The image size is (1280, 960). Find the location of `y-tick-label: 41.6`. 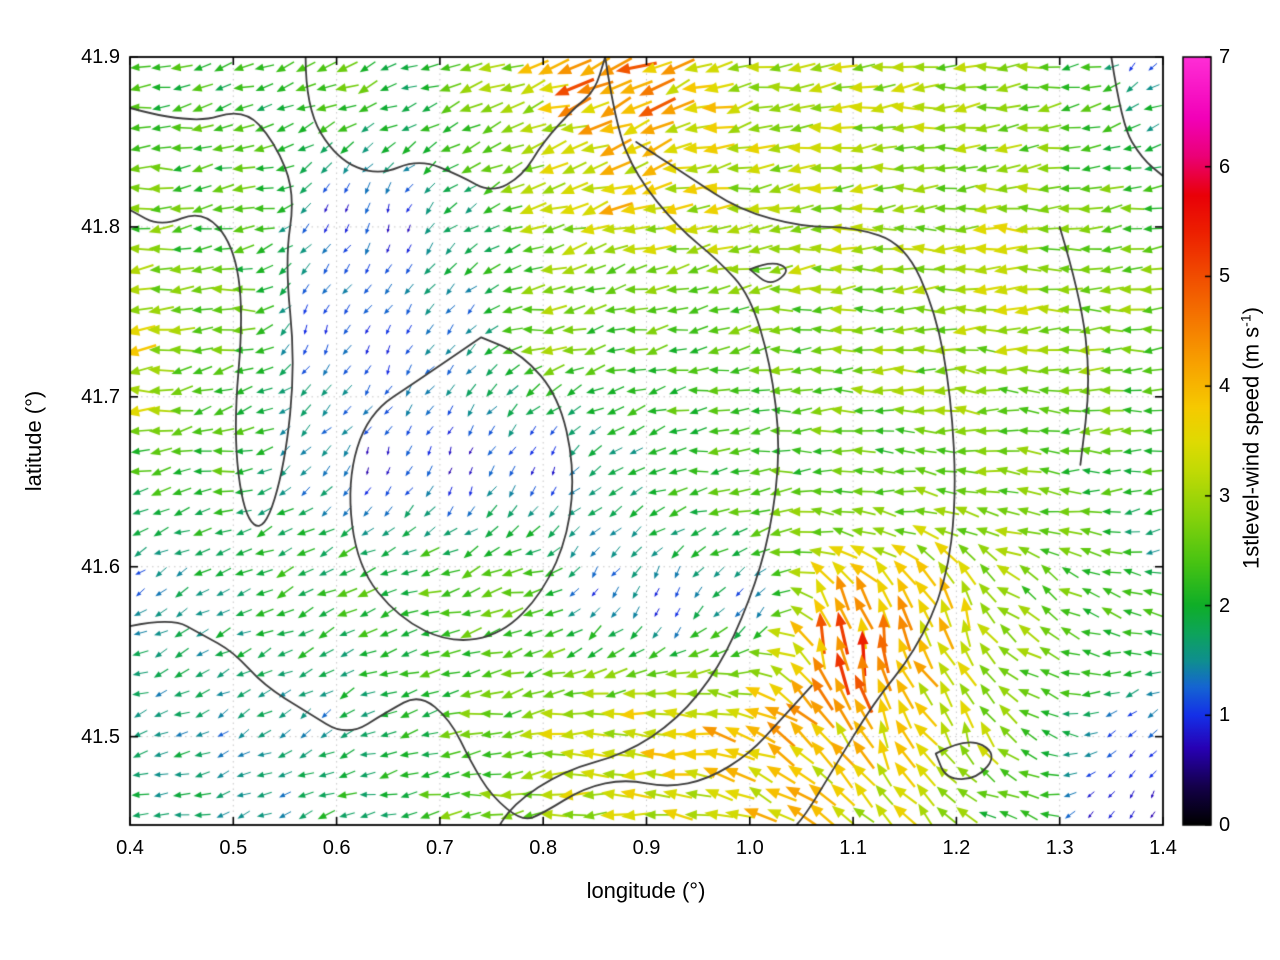

y-tick-label: 41.6 is located at coordinates (100, 566).